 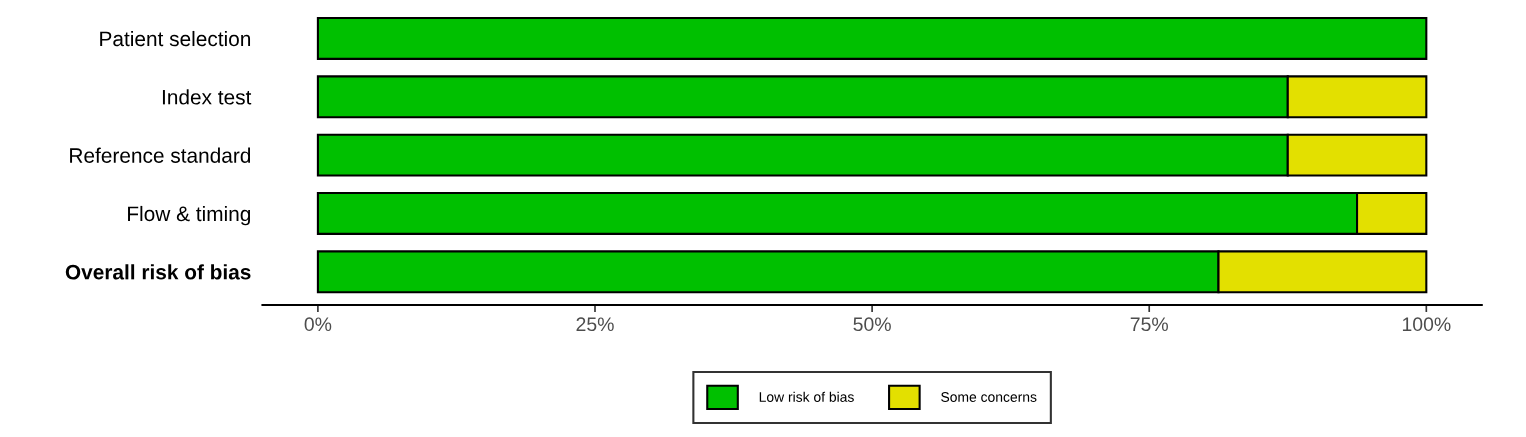 What do you see at coordinates (806, 396) in the screenshot?
I see `legend-label: Low risk of bias` at bounding box center [806, 396].